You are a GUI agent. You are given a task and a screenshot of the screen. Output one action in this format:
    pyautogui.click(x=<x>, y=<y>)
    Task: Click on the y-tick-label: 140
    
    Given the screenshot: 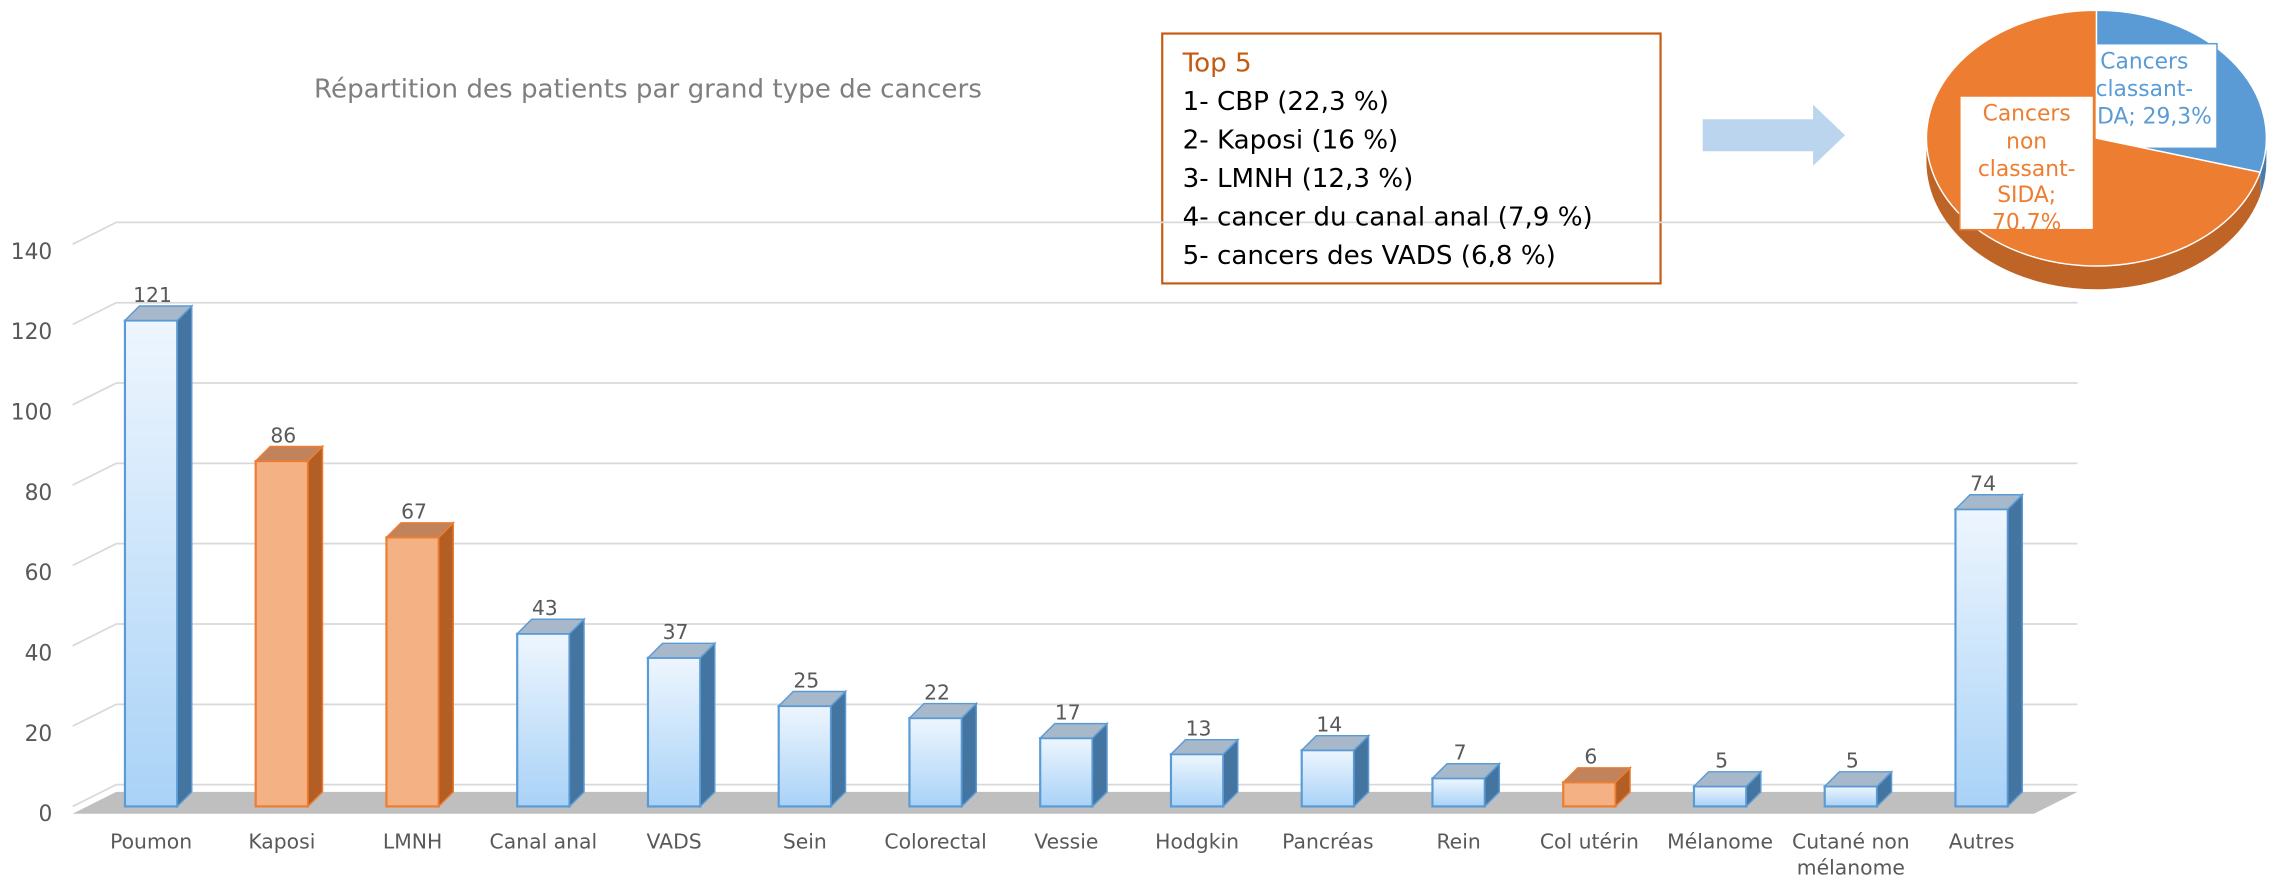 What is the action you would take?
    pyautogui.click(x=32, y=252)
    